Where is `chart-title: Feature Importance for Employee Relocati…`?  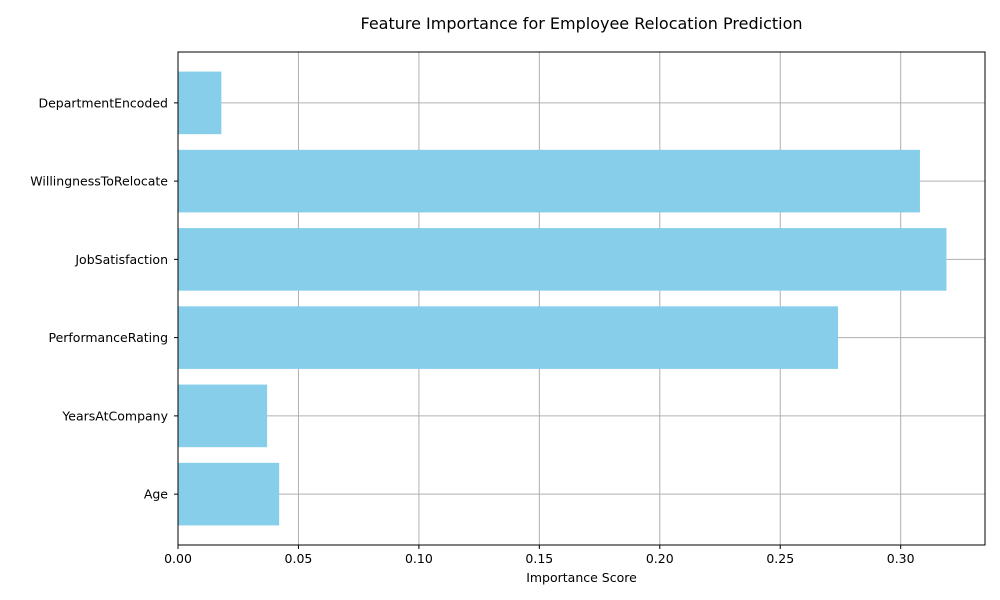 chart-title: Feature Importance for Employee Relocati… is located at coordinates (581, 23).